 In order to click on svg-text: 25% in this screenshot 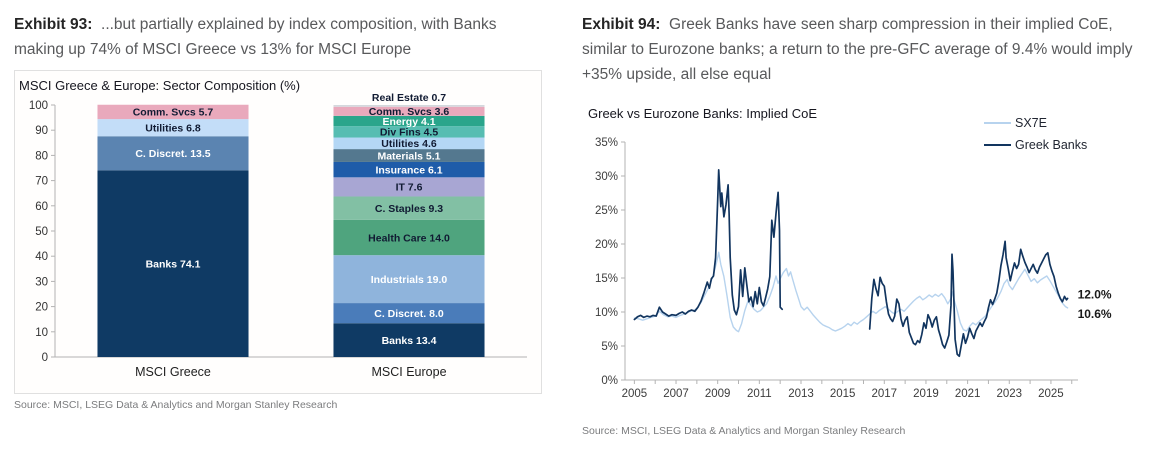, I will do `click(606, 211)`.